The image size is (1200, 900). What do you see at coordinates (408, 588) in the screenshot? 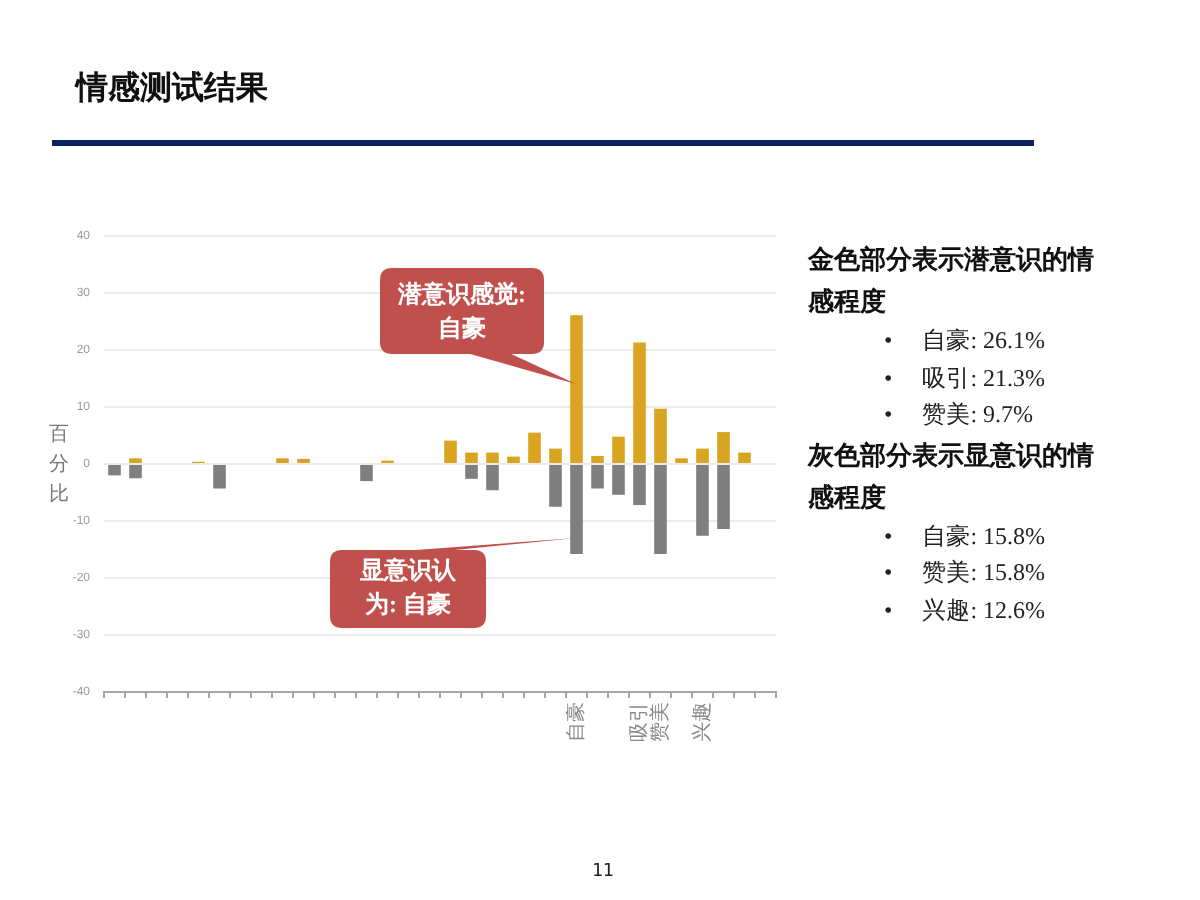
I see `annotation: 显意识认为: 自豪` at bounding box center [408, 588].